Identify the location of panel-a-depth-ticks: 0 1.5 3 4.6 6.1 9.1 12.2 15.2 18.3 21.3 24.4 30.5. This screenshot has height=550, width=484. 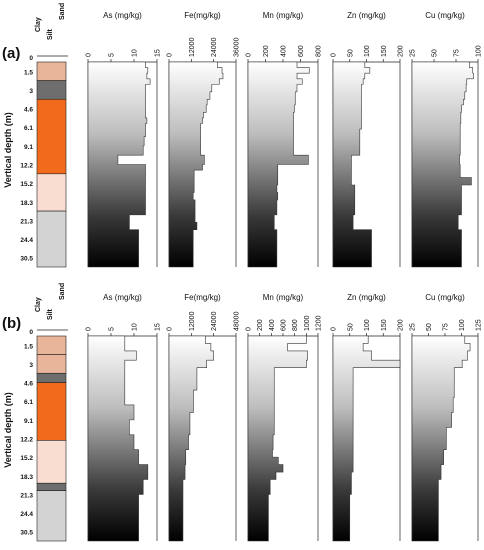
(26, 159).